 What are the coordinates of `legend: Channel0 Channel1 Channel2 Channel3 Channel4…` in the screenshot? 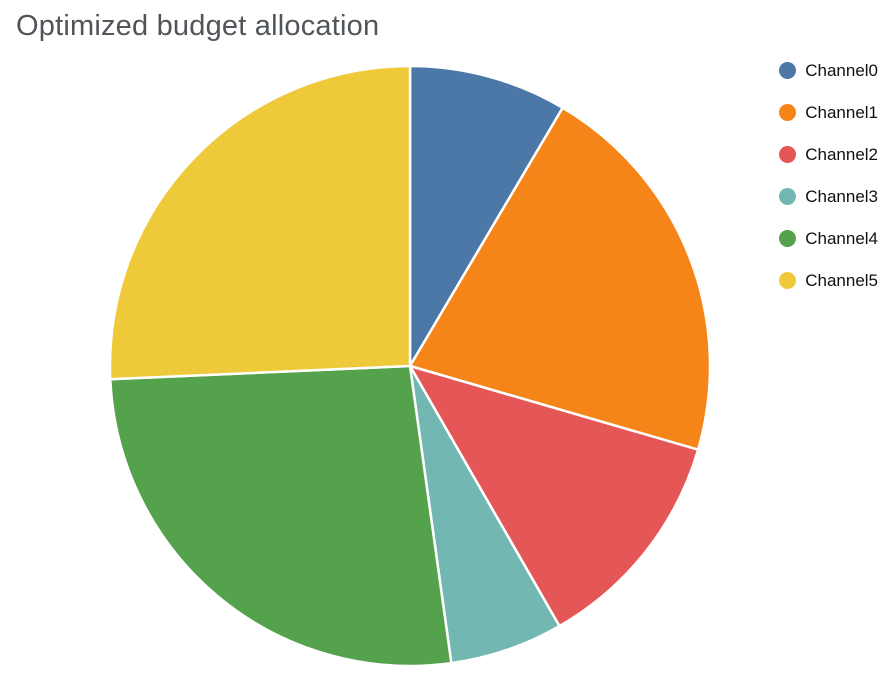 It's located at (828, 175).